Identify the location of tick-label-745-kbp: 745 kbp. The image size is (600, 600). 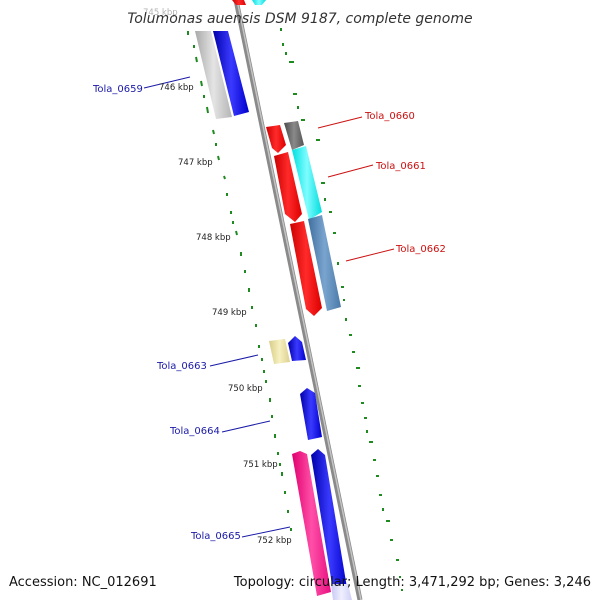
(160, 13).